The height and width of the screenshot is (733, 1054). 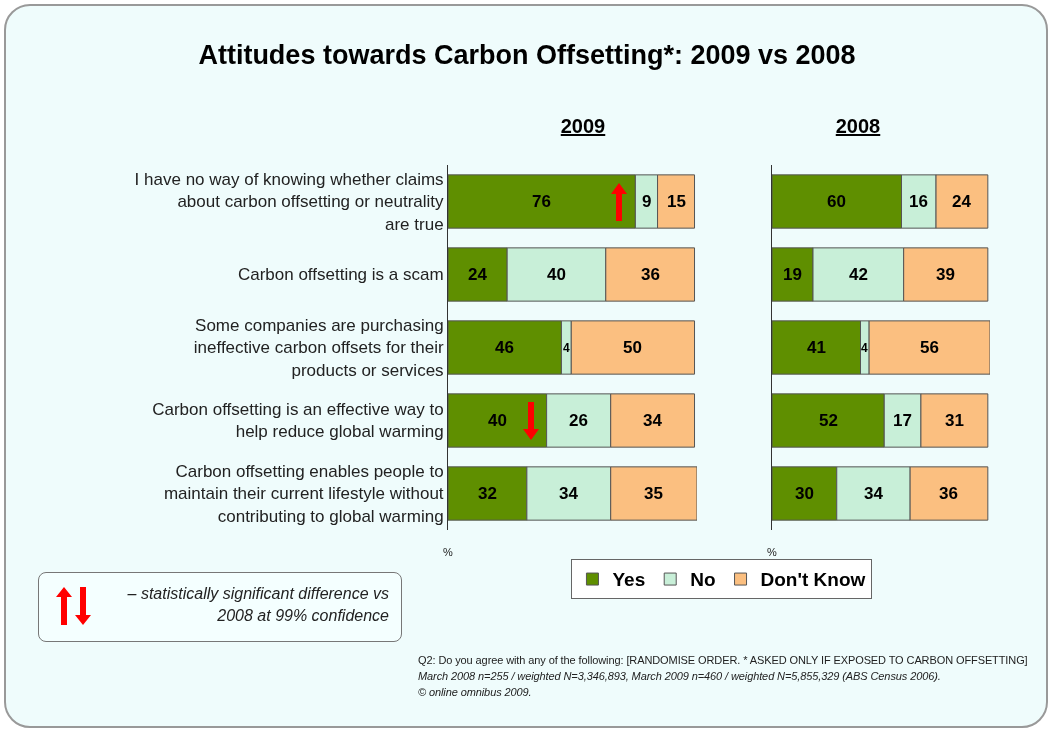 What do you see at coordinates (257, 605) in the screenshot?
I see `text: – statistically significant difference vs 2008 at 99% confidence` at bounding box center [257, 605].